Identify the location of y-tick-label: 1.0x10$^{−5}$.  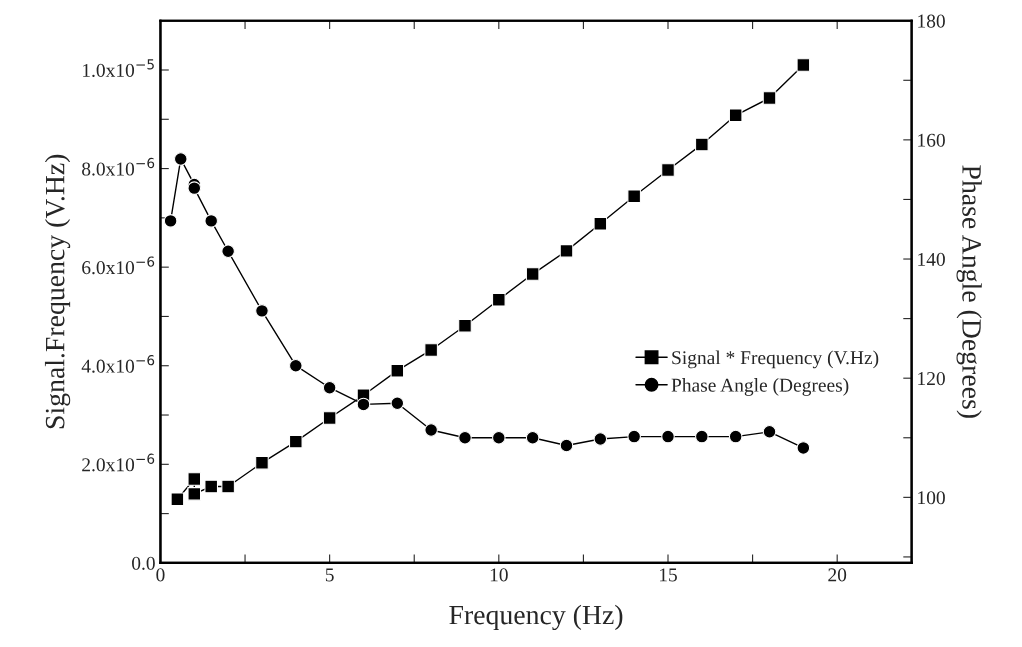
(118, 68).